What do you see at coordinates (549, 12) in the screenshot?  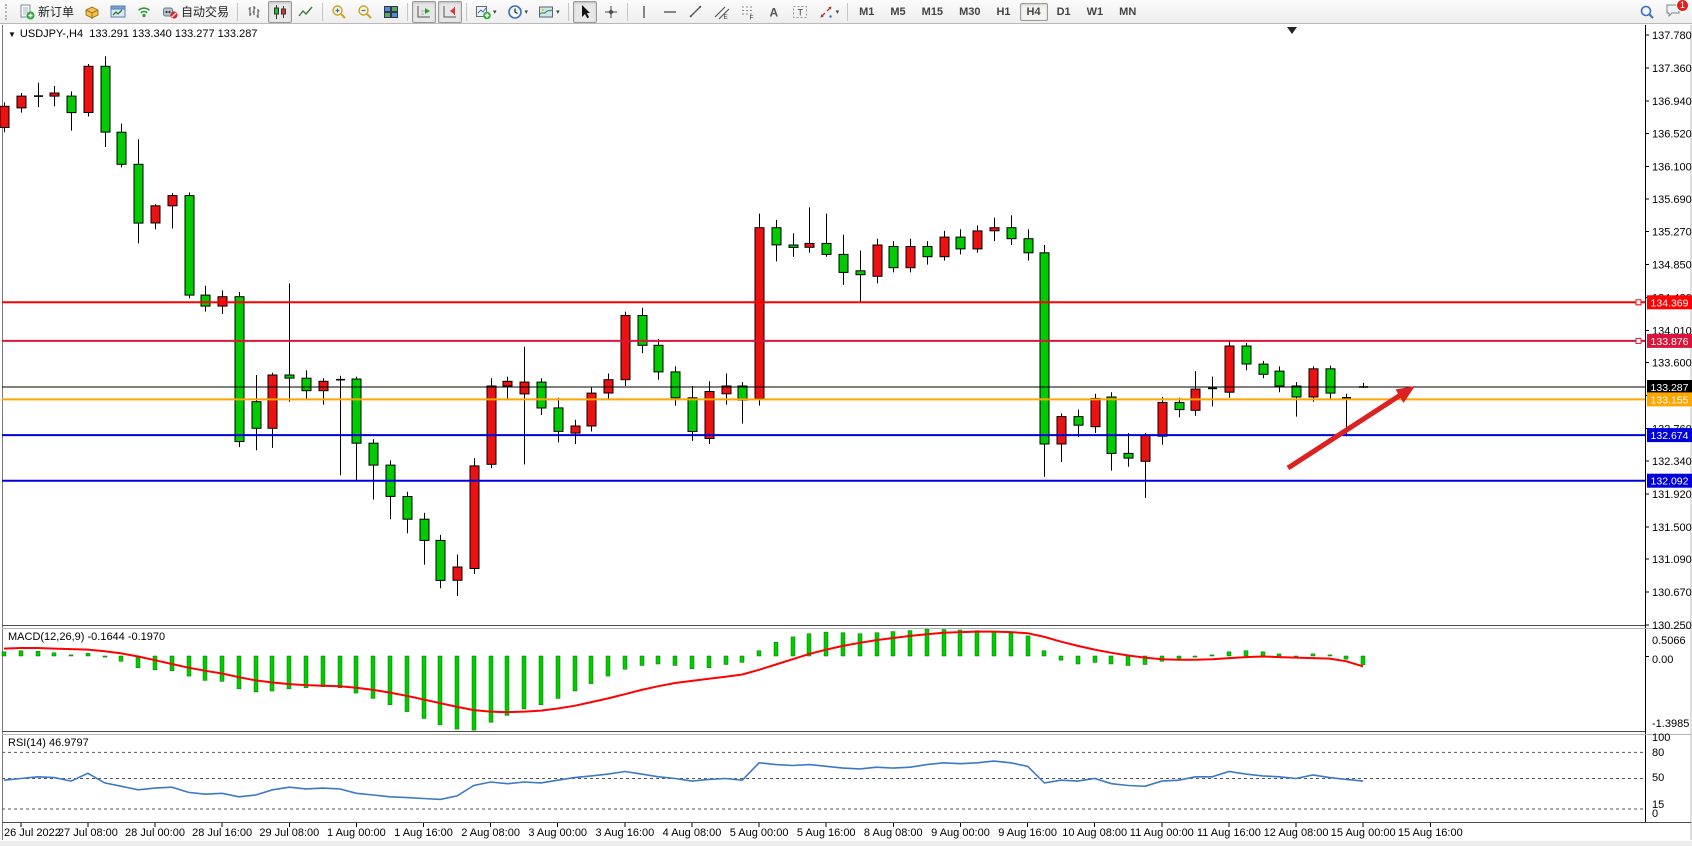 I see `templates-button: ▾` at bounding box center [549, 12].